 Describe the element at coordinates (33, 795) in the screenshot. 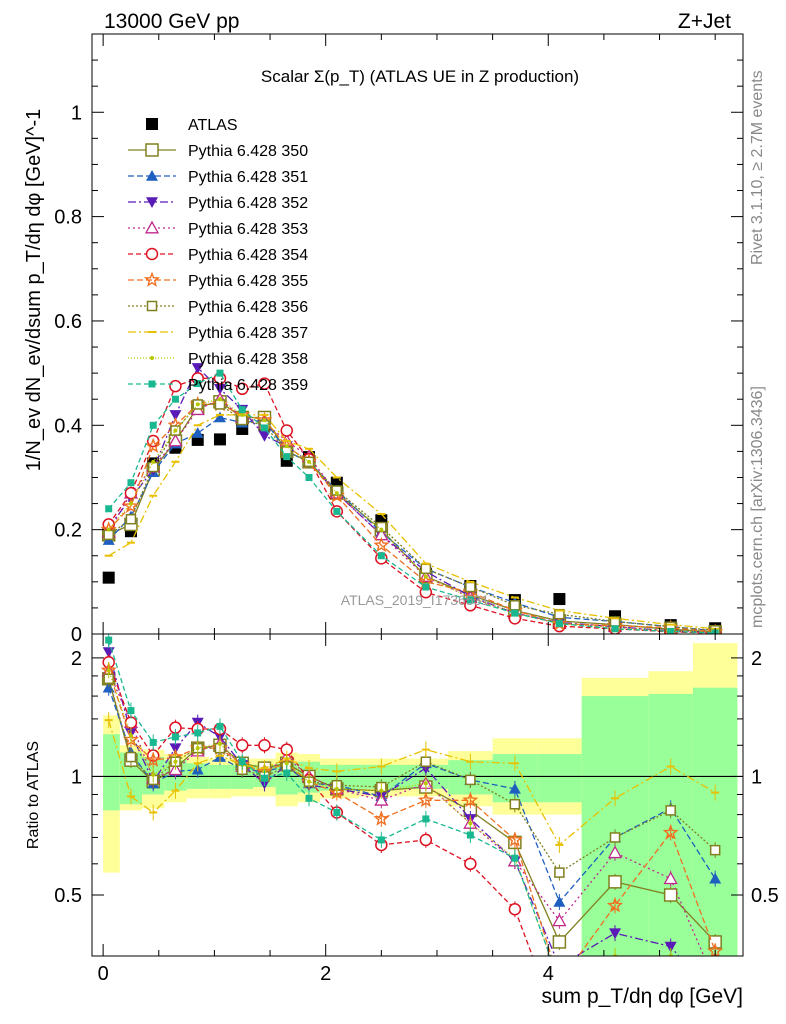

I see `ratio-y-axis-label: Ratio to ATLAS` at that location.